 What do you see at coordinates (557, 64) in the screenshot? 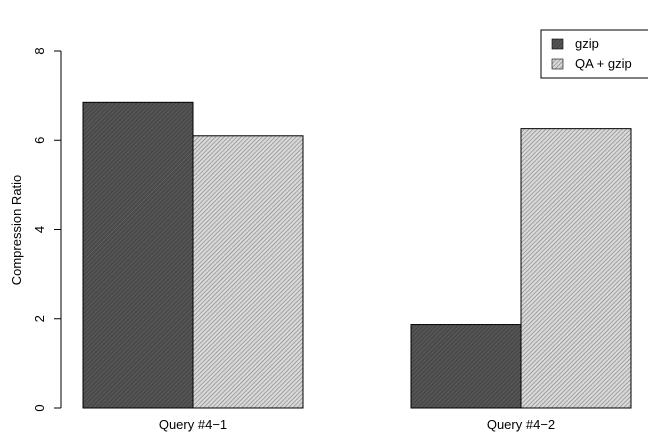
I see `legend-swatch-qa-gzip` at bounding box center [557, 64].